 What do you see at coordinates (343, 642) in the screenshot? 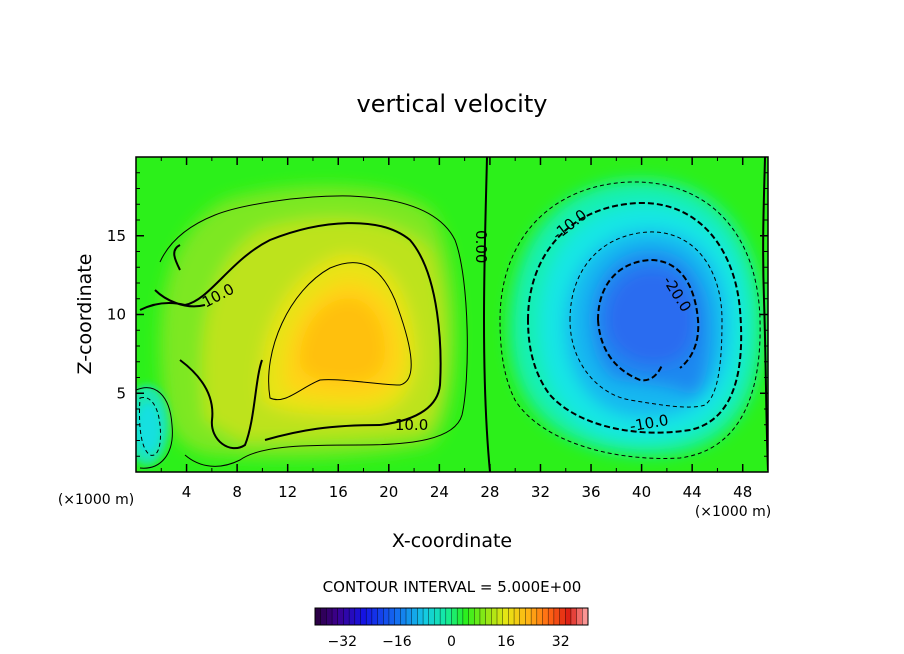
I see `colorbar-tick-label: −32` at bounding box center [343, 642].